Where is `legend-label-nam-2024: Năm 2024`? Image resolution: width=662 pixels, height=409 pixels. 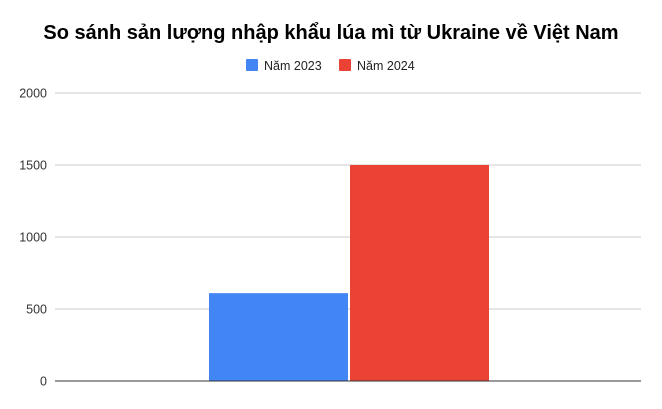
legend-label-nam-2024: Năm 2024 is located at coordinates (386, 66).